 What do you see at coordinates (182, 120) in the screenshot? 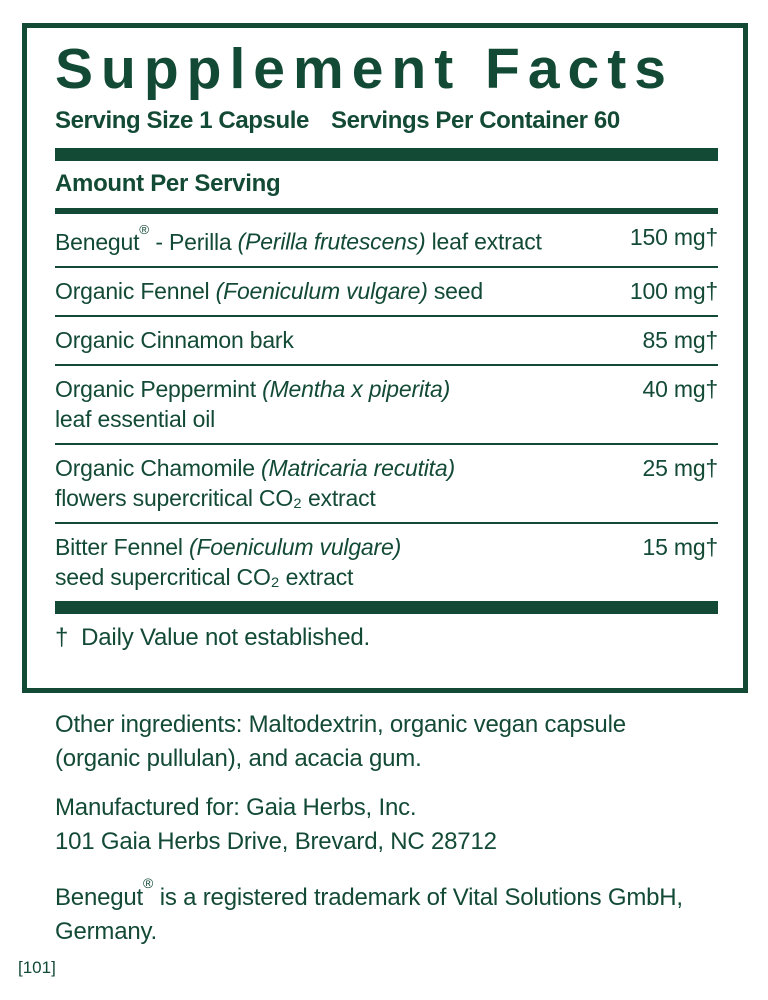
I see `serving-size: Serving Size 1 Capsule` at bounding box center [182, 120].